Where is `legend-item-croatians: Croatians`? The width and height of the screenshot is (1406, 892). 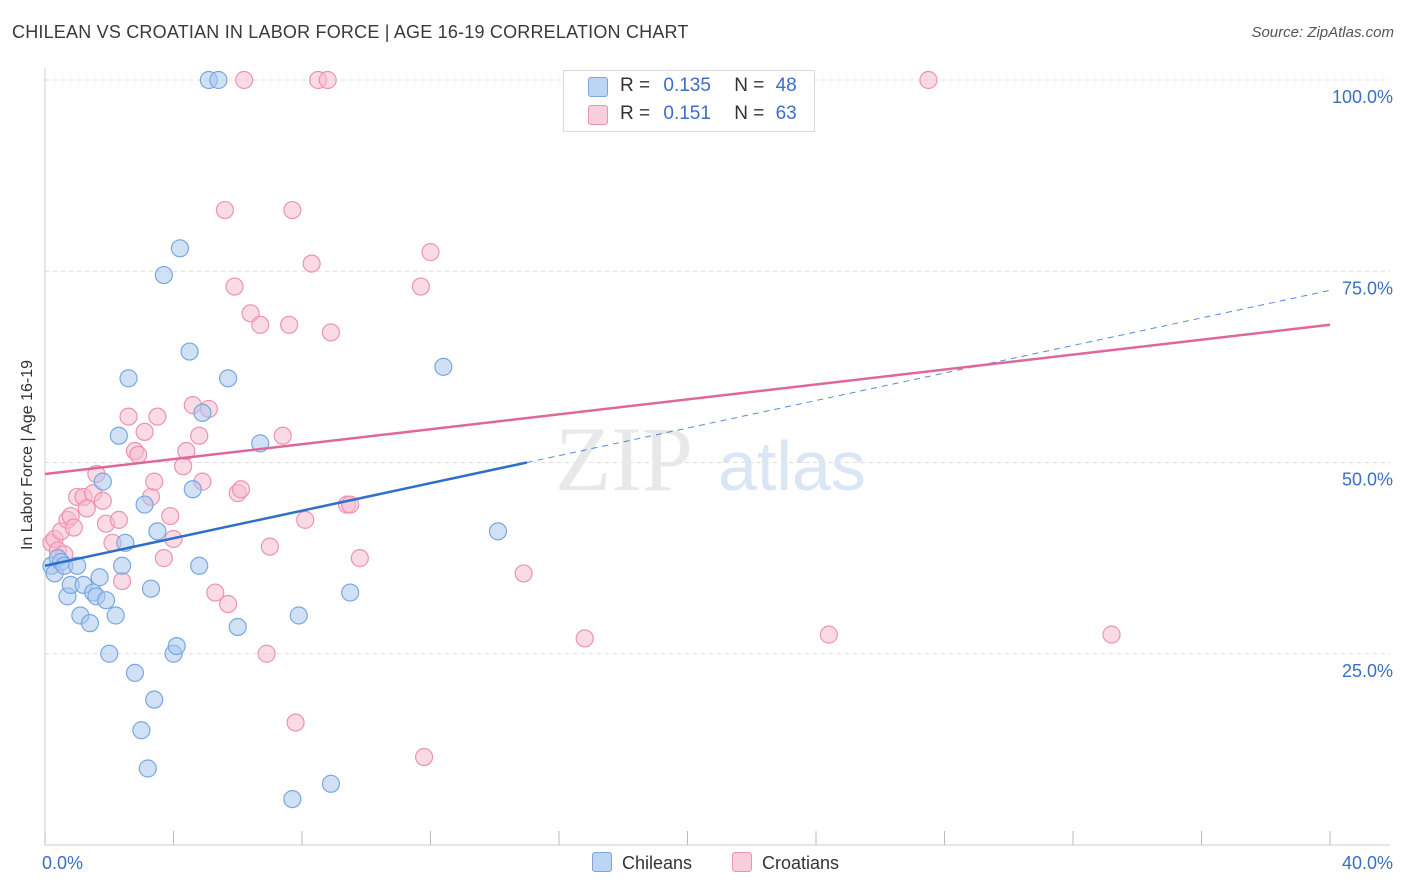 legend-item-croatians: Croatians is located at coordinates (785, 863).